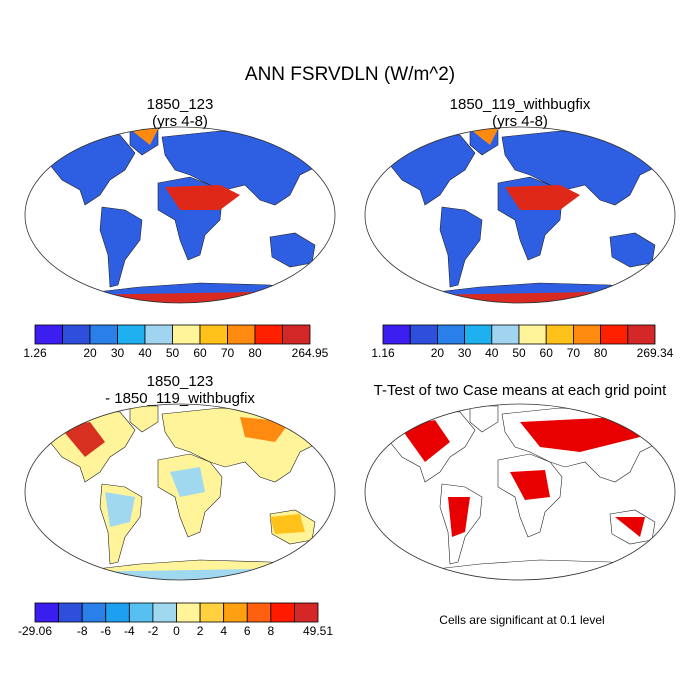 The height and width of the screenshot is (700, 700). What do you see at coordinates (129, 631) in the screenshot?
I see `colorbar-label: -4` at bounding box center [129, 631].